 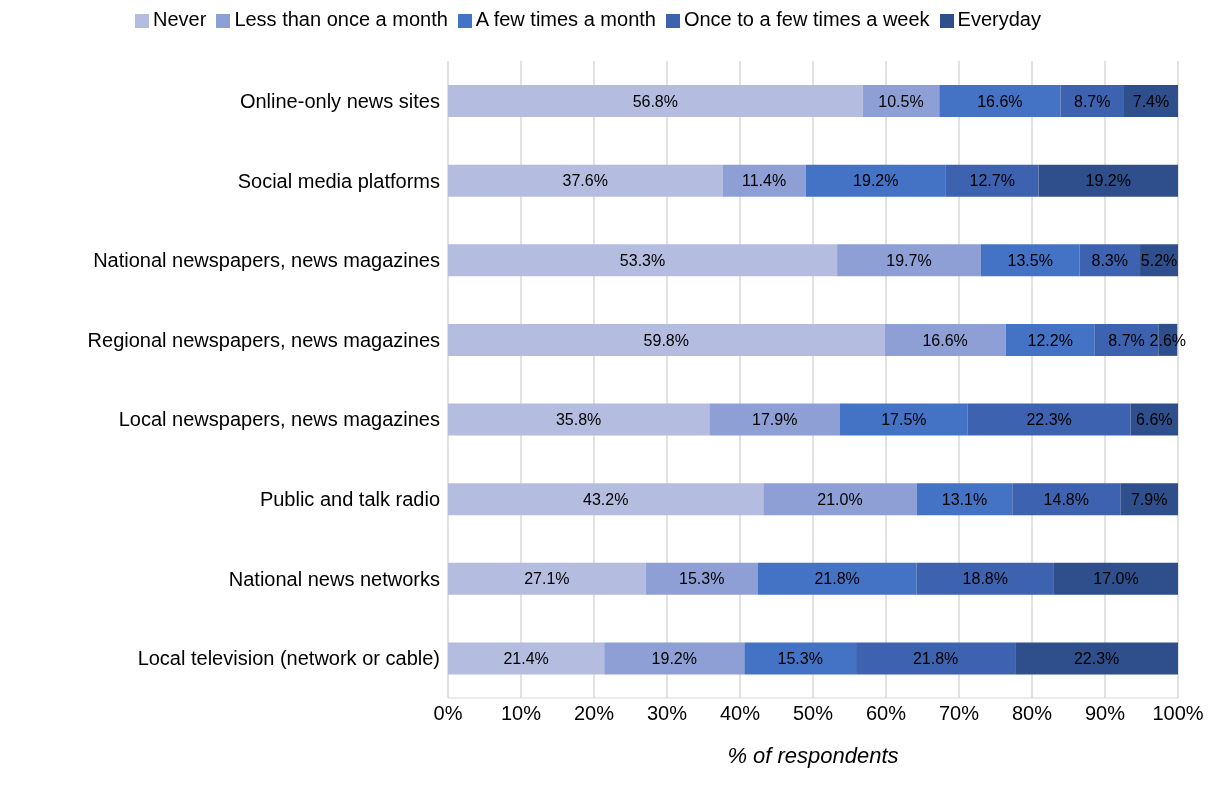 I want to click on legend-label: A few times a month, so click(x=565, y=19).